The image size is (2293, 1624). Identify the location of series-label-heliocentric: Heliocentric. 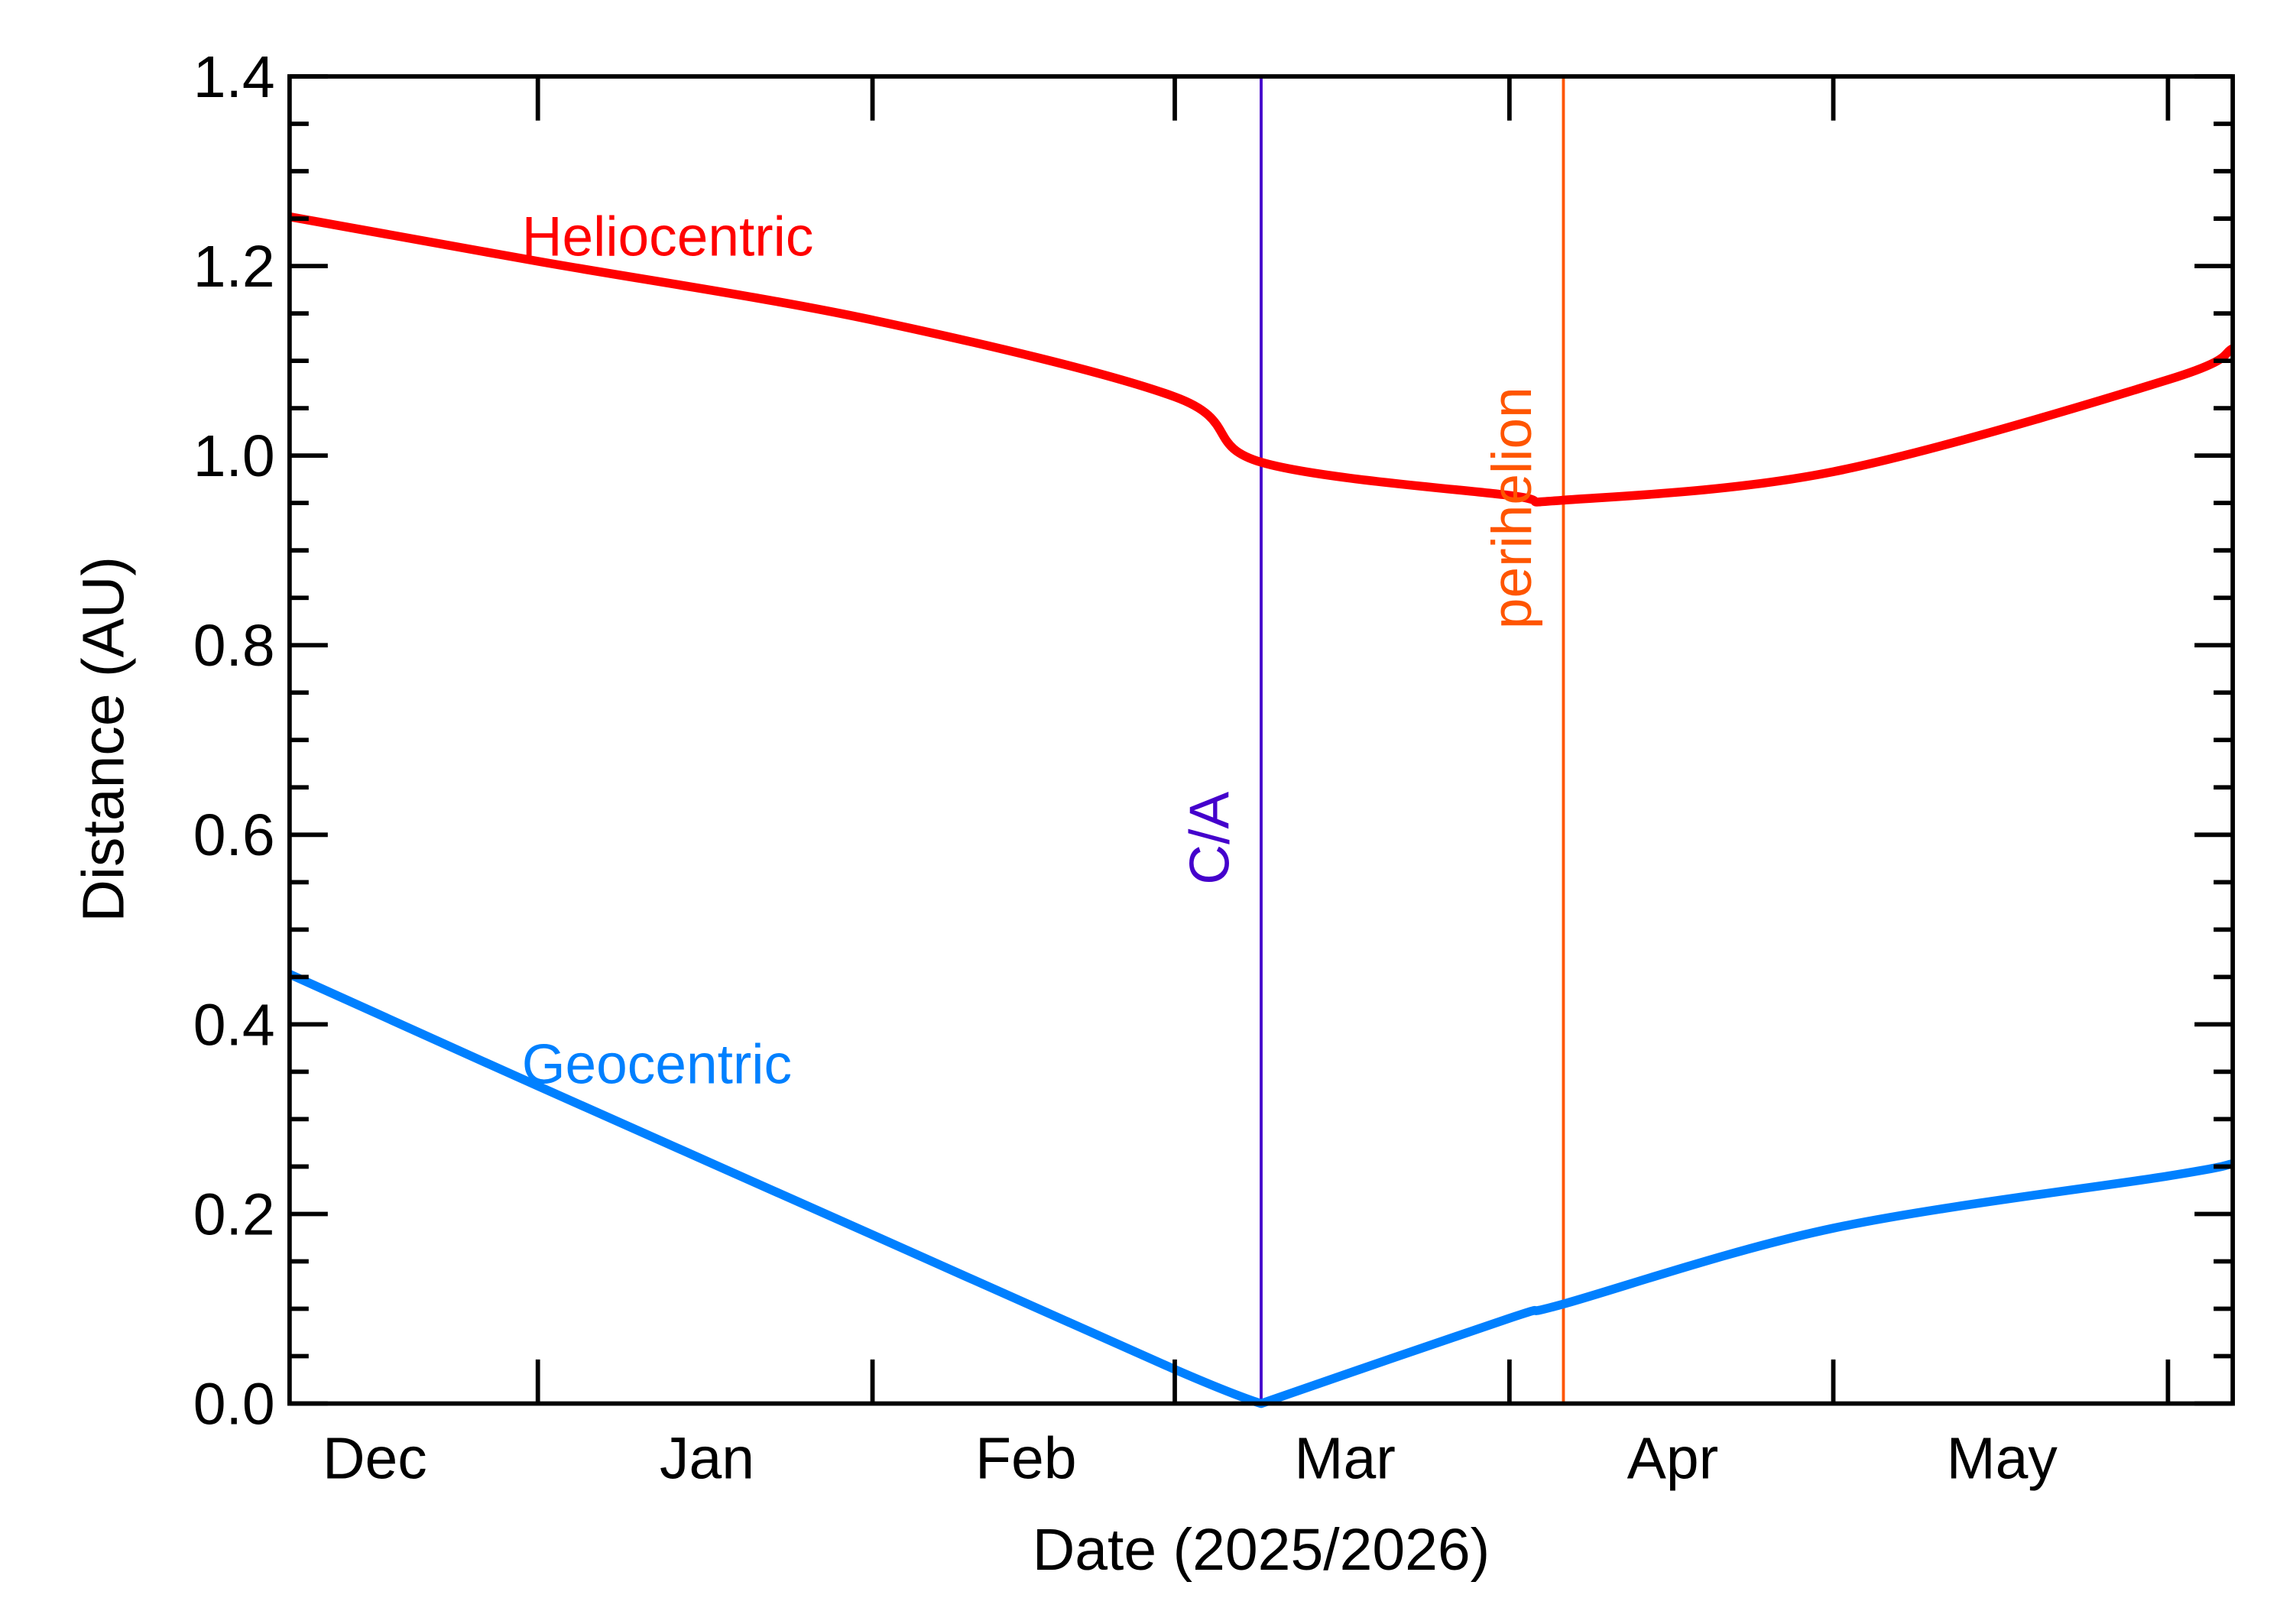
(668, 237).